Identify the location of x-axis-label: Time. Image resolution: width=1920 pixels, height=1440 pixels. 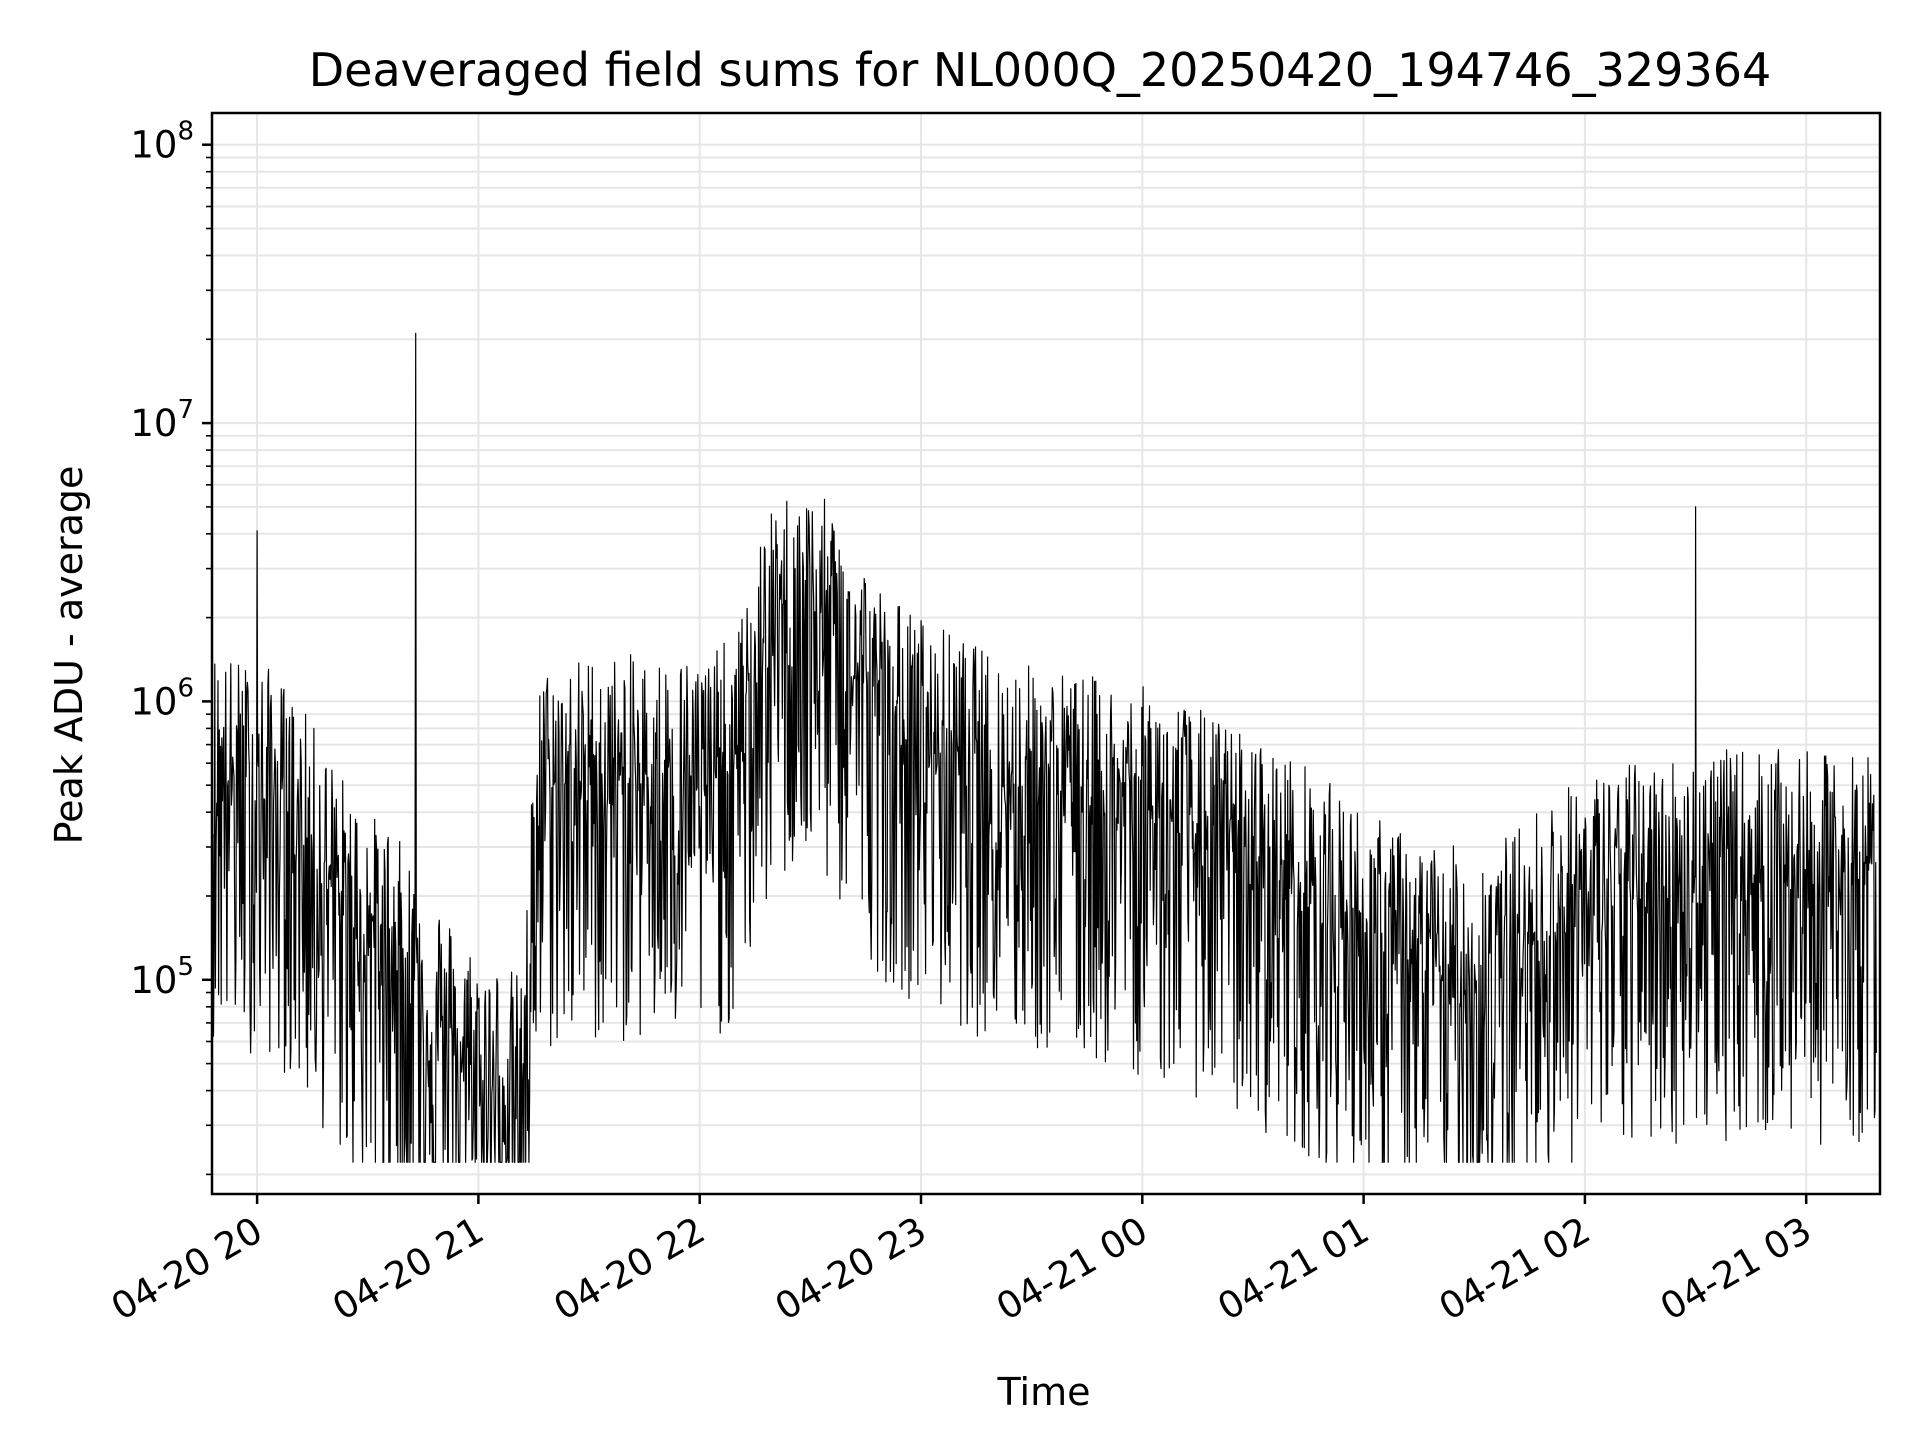
(1044, 1392).